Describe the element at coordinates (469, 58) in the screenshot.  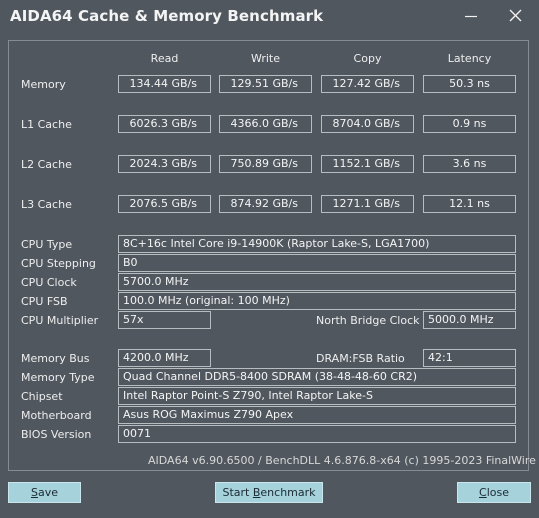
I see `header-latency: Latency` at that location.